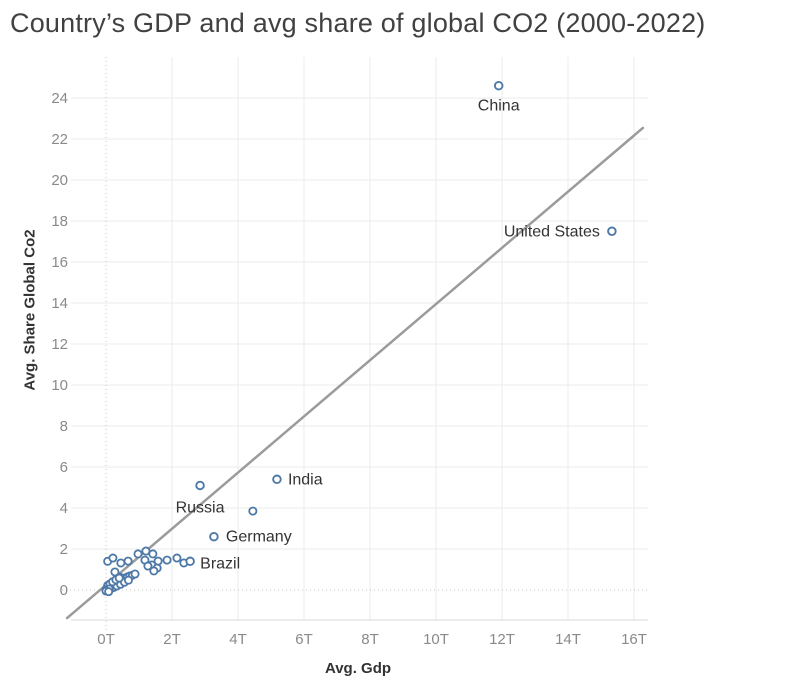 Image resolution: width=800 pixels, height=697 pixels. I want to click on y-tick-label: 4, so click(64, 508).